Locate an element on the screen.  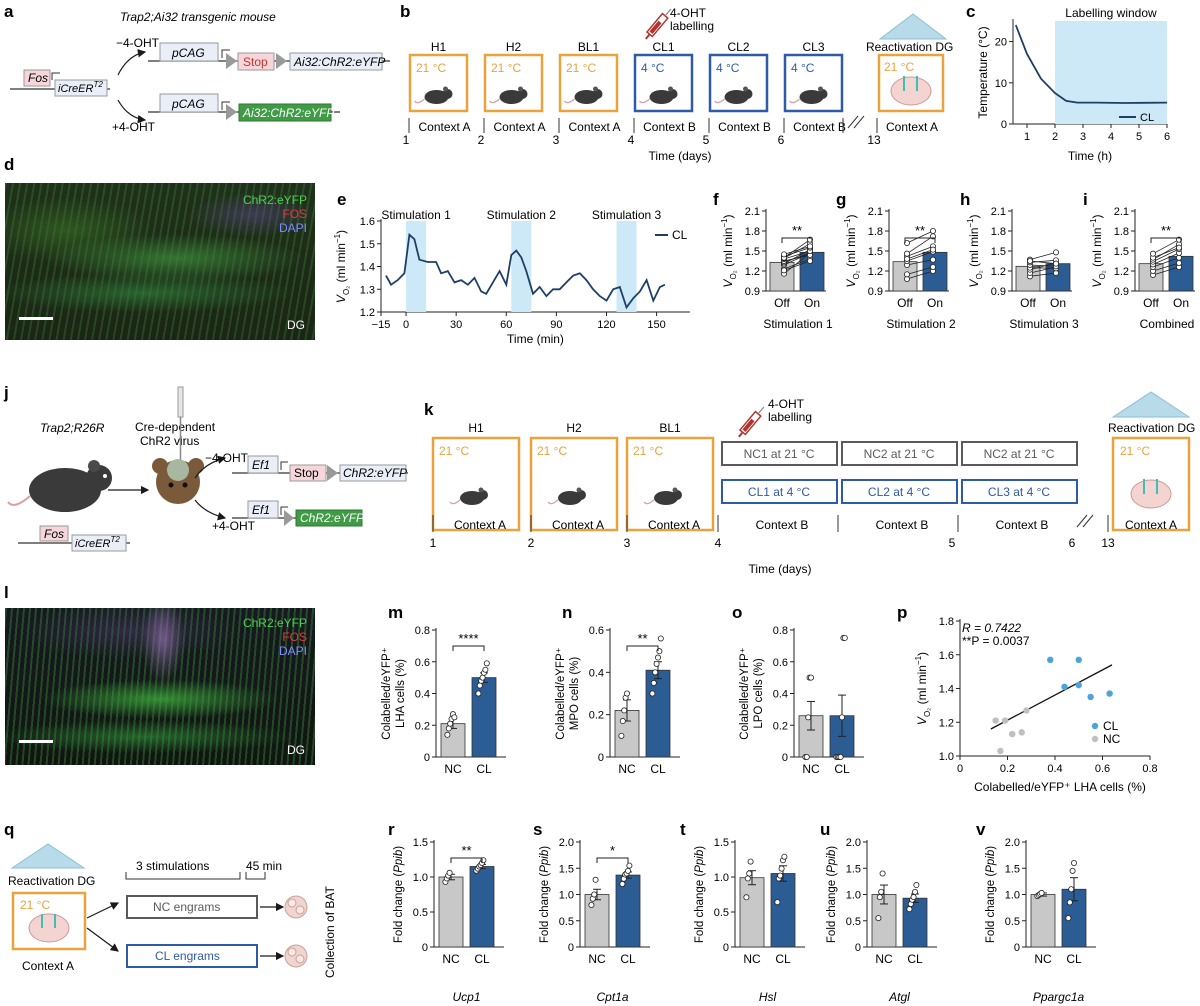
panel-letter-p: p is located at coordinates (902, 612).